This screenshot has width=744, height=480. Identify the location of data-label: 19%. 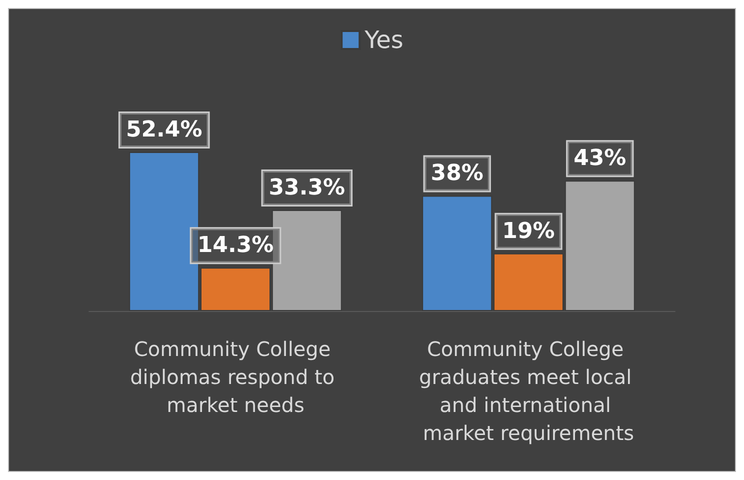
(528, 231).